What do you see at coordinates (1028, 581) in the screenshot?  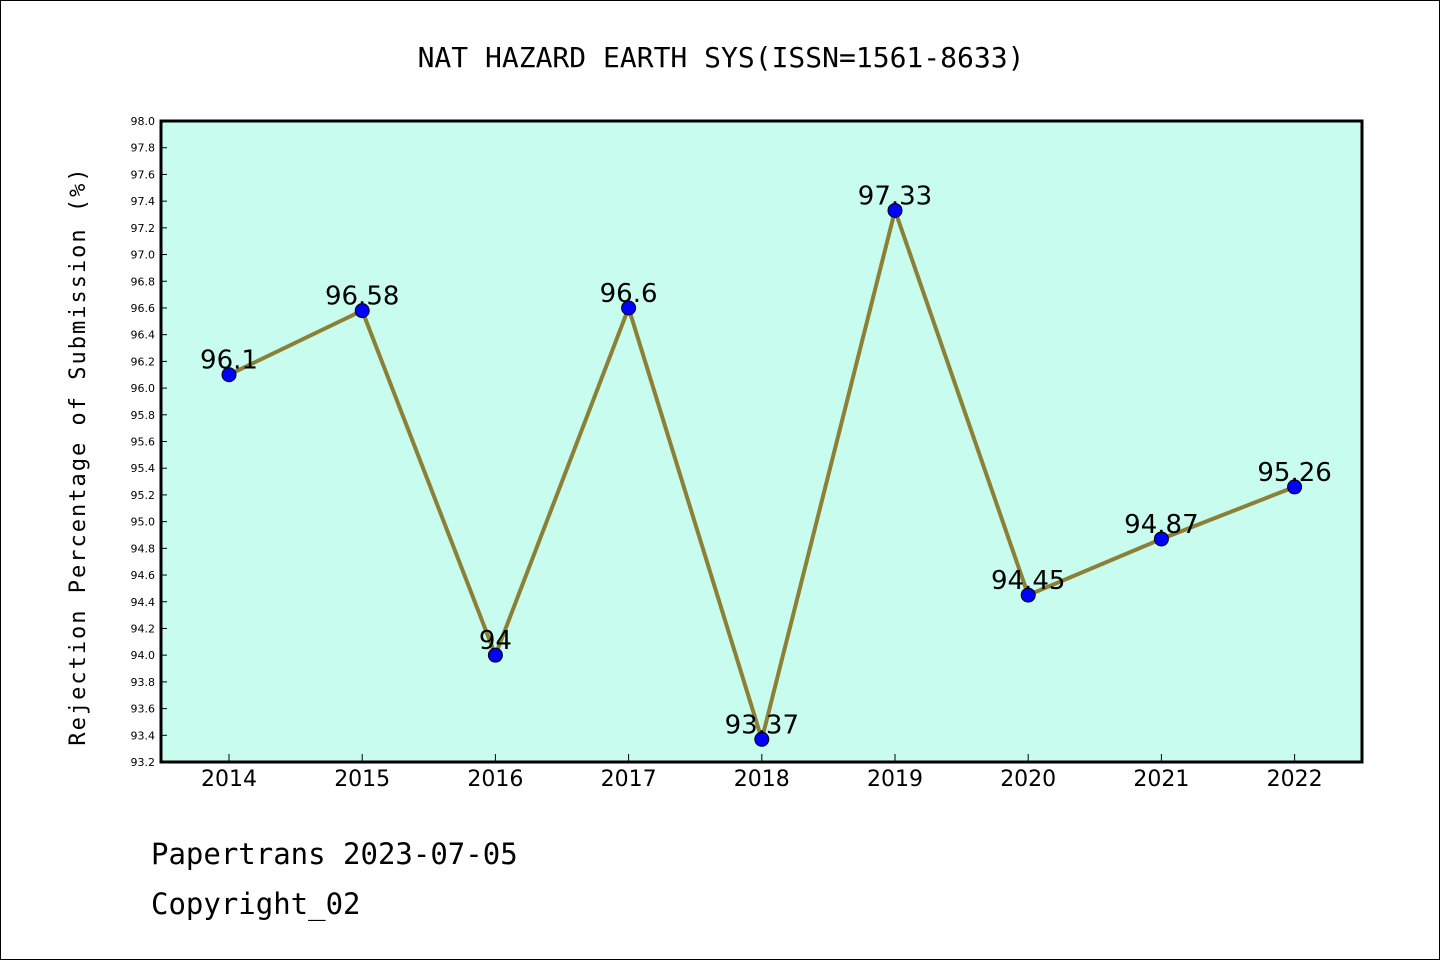 I see `data-label: 94.45` at bounding box center [1028, 581].